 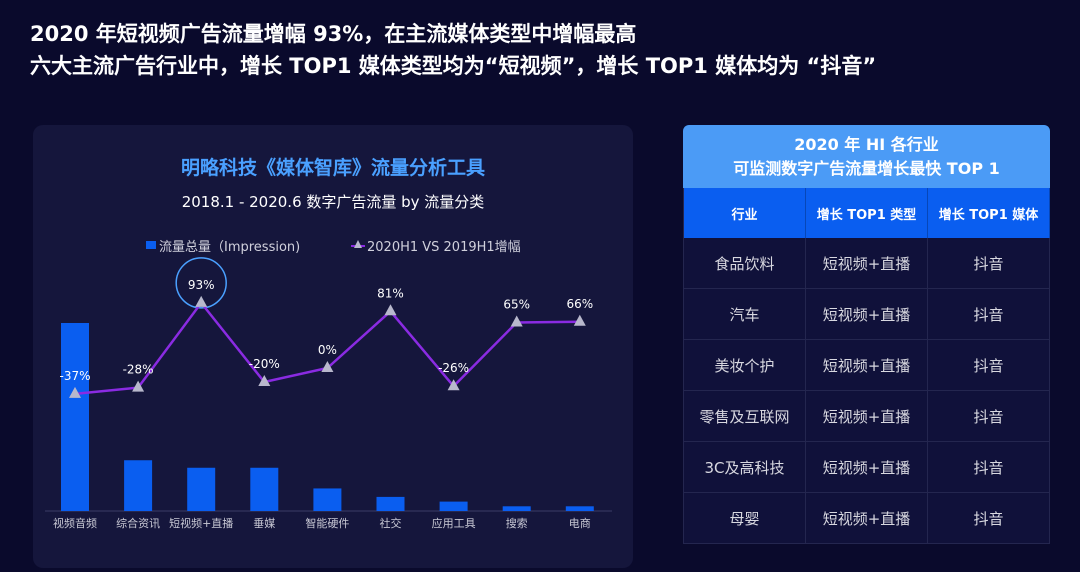 What do you see at coordinates (744, 416) in the screenshot?
I see `cell-industry: 零售及互联网` at bounding box center [744, 416].